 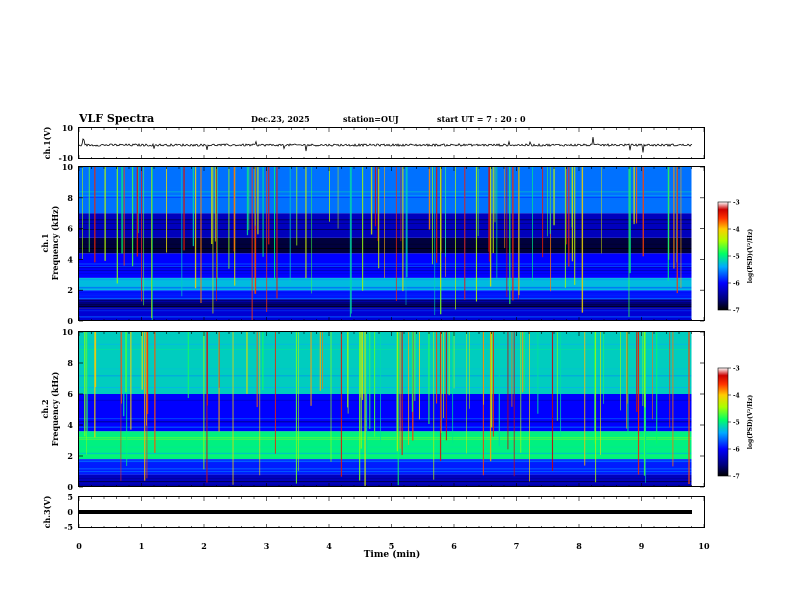 What do you see at coordinates (47, 511) in the screenshot?
I see `ch3-ylabel: ch.3(V)` at bounding box center [47, 511].